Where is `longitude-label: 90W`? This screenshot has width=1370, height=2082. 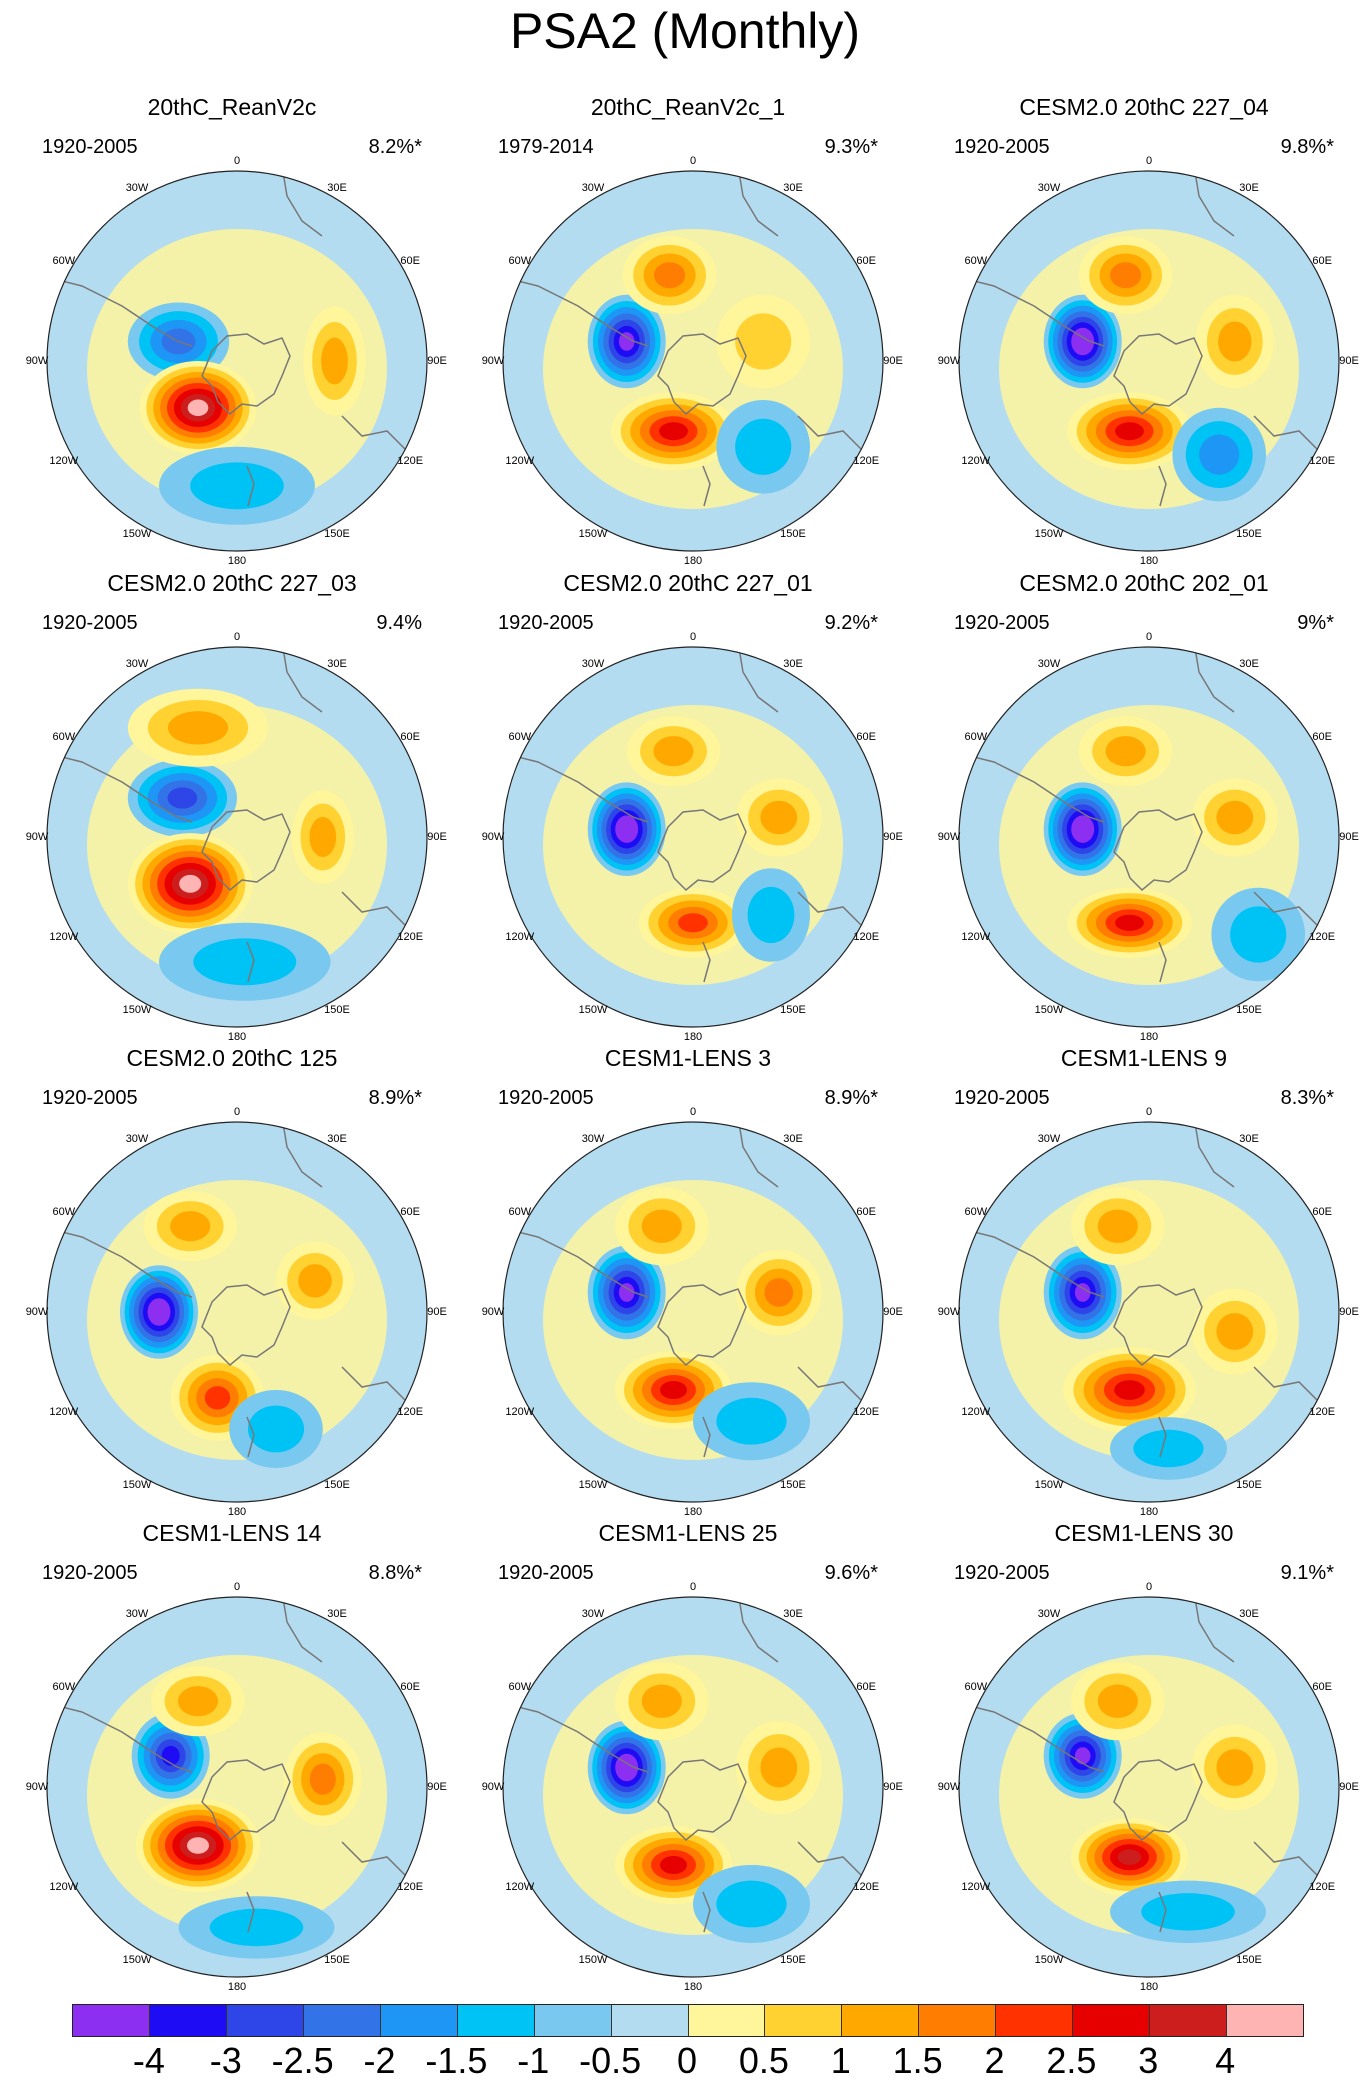
longitude-label: 90W is located at coordinates (37, 1312).